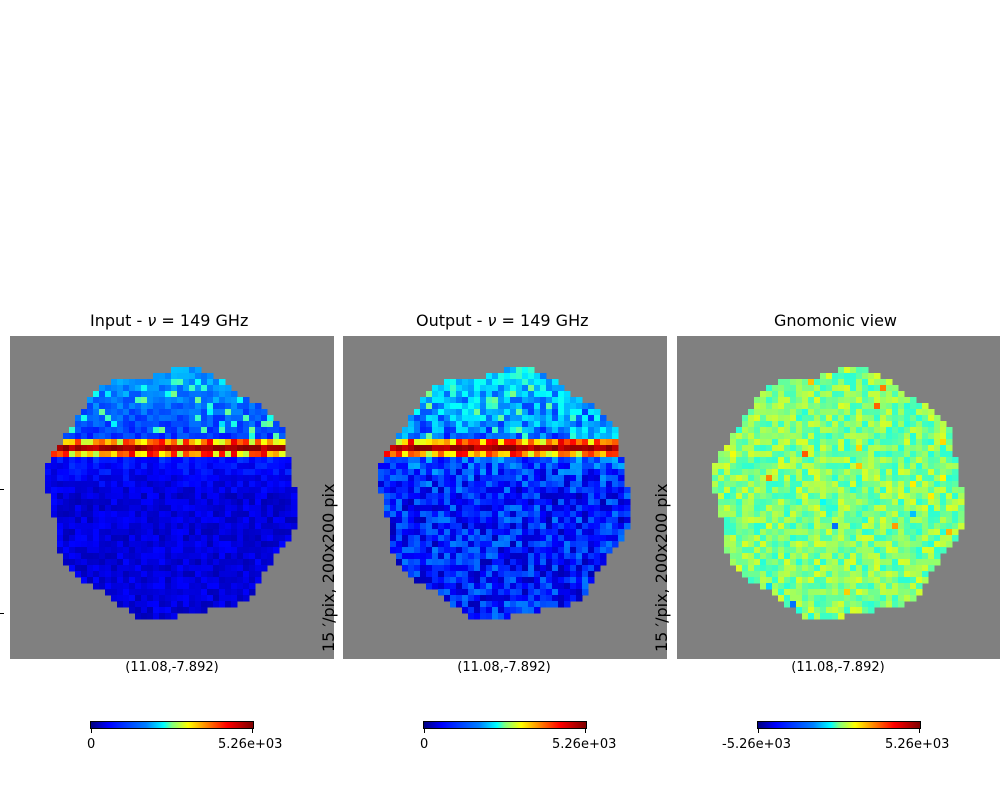 The width and height of the screenshot is (1000, 800). I want to click on cbar-max-output: 5.26e+03, so click(584, 744).